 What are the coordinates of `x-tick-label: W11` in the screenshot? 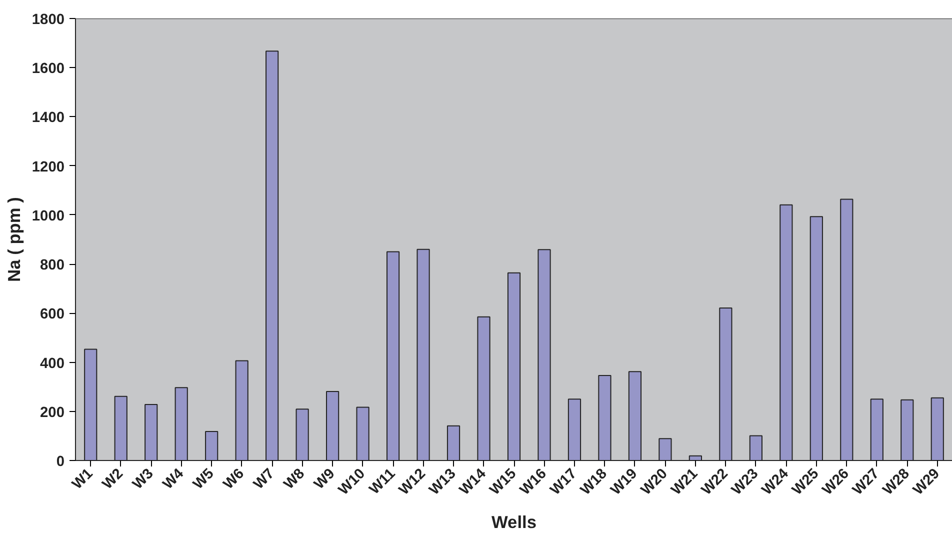 It's located at (382, 482).